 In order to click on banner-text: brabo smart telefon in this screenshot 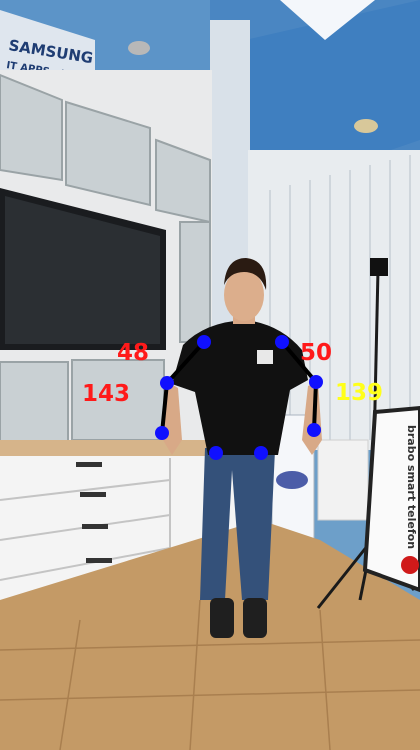, I will do `click(411, 487)`.